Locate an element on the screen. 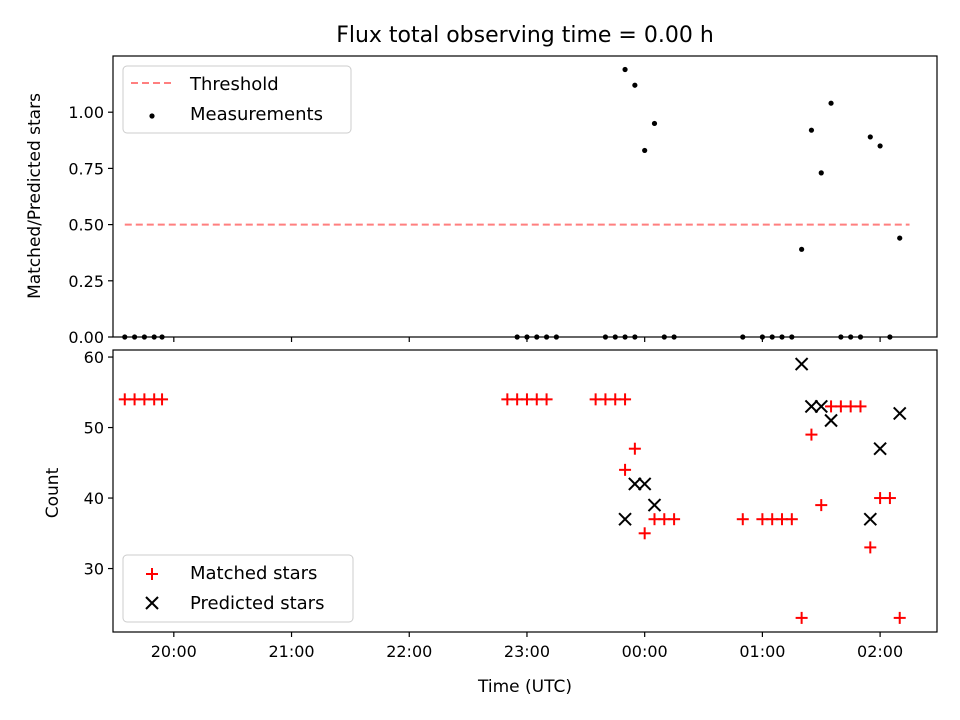 This screenshot has height=720, width=960. x-tick-label: 23:00 is located at coordinates (527, 651).